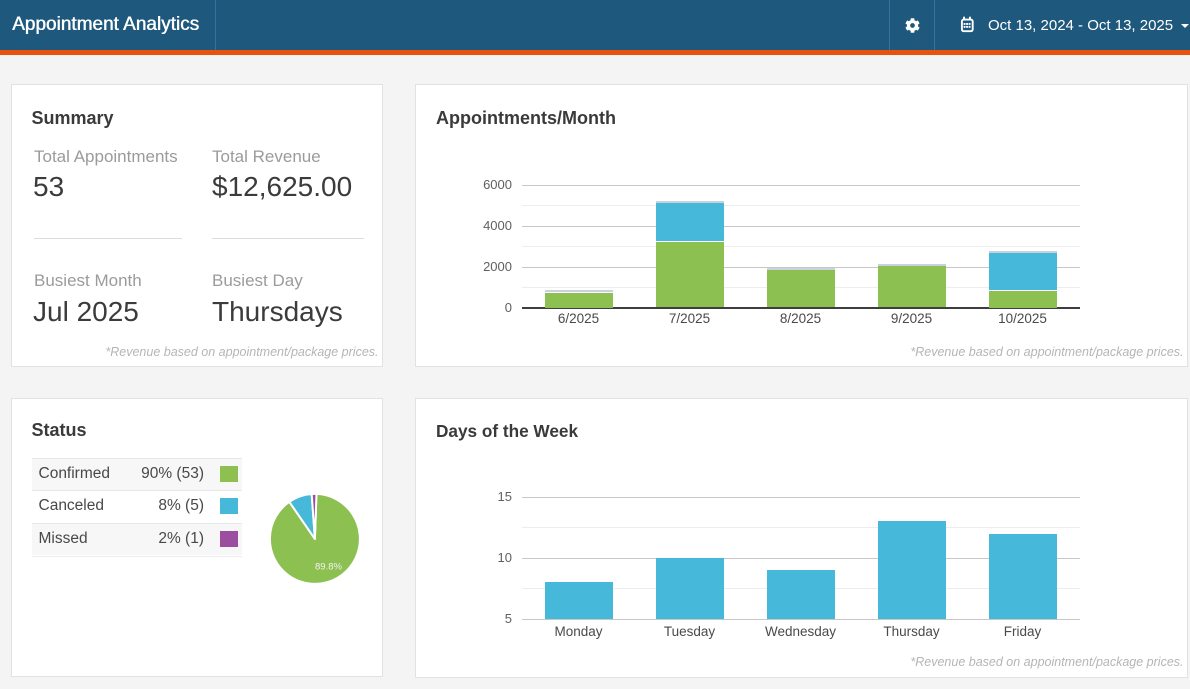  I want to click on svg-text: 89.8%, so click(328, 567).